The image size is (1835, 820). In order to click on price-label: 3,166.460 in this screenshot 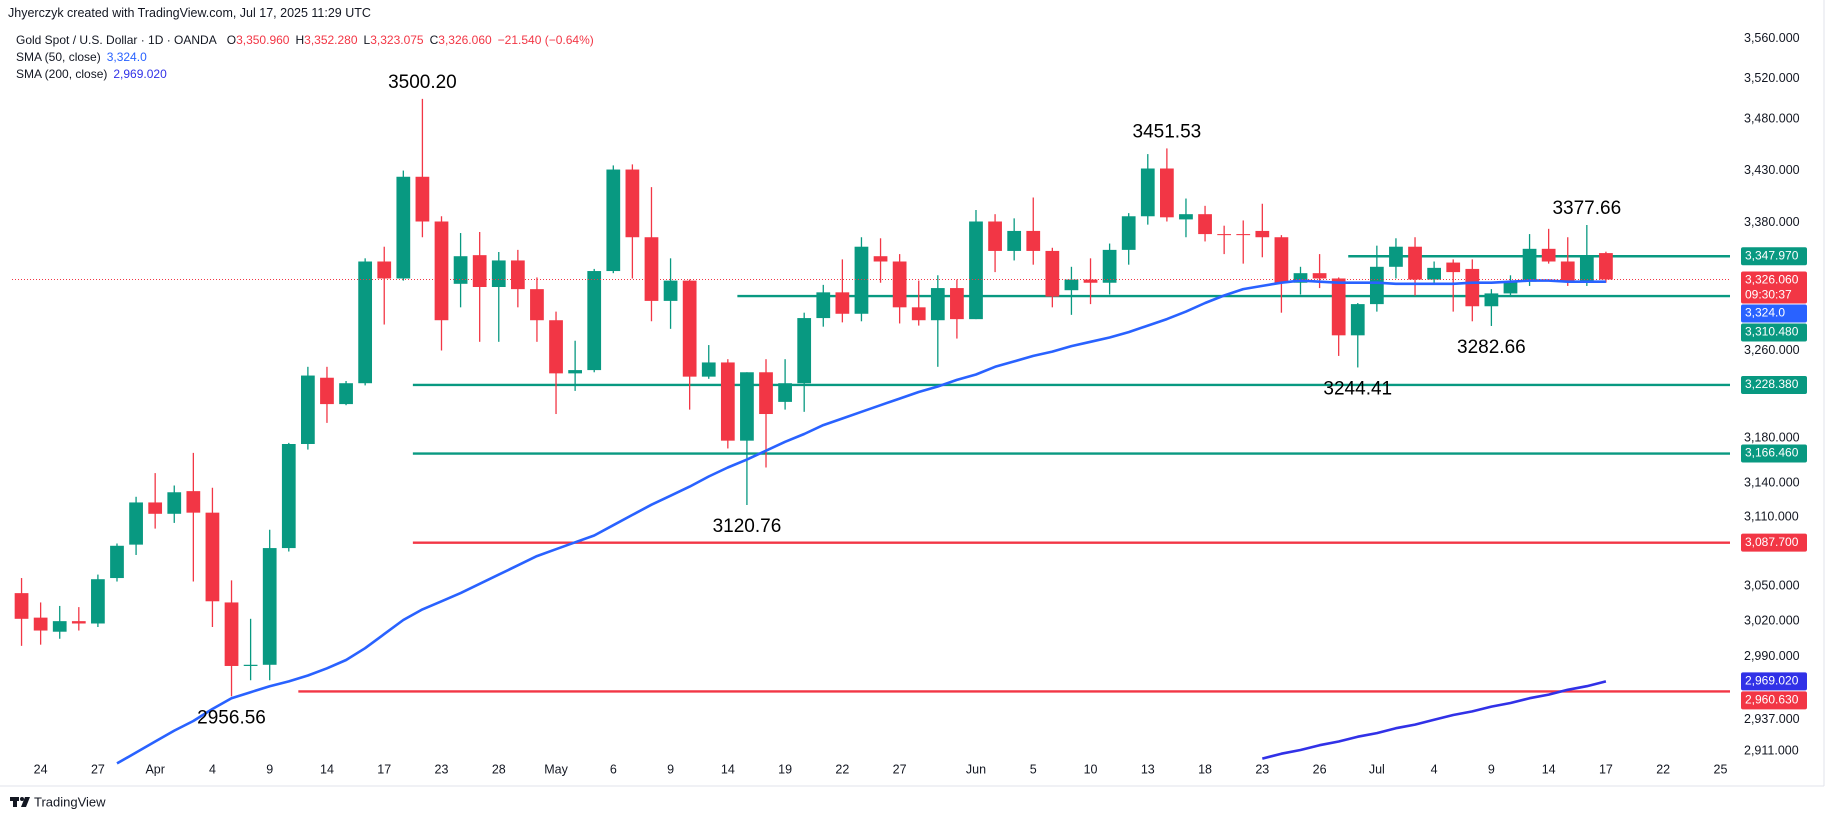, I will do `click(1772, 453)`.